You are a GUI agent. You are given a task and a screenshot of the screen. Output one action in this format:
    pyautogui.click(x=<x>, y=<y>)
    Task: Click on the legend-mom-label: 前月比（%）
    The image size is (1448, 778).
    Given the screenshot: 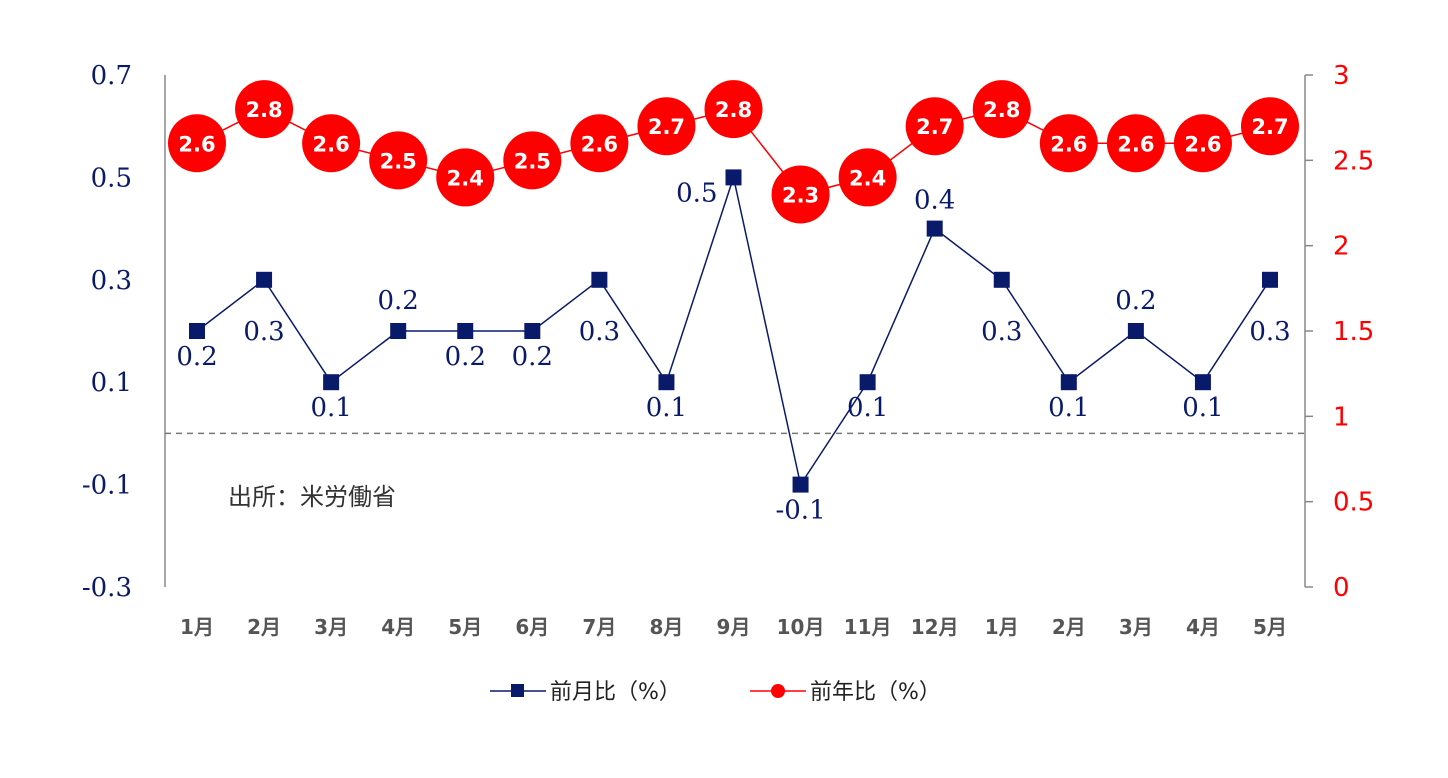 What is the action you would take?
    pyautogui.click(x=615, y=692)
    